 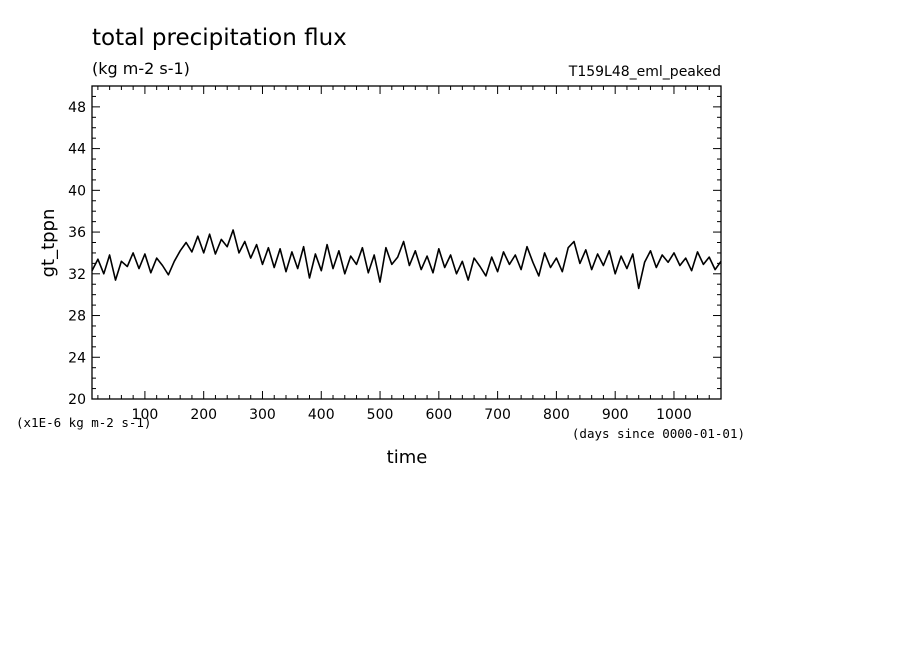 I want to click on chart-title: total precipitation flux, so click(x=219, y=38).